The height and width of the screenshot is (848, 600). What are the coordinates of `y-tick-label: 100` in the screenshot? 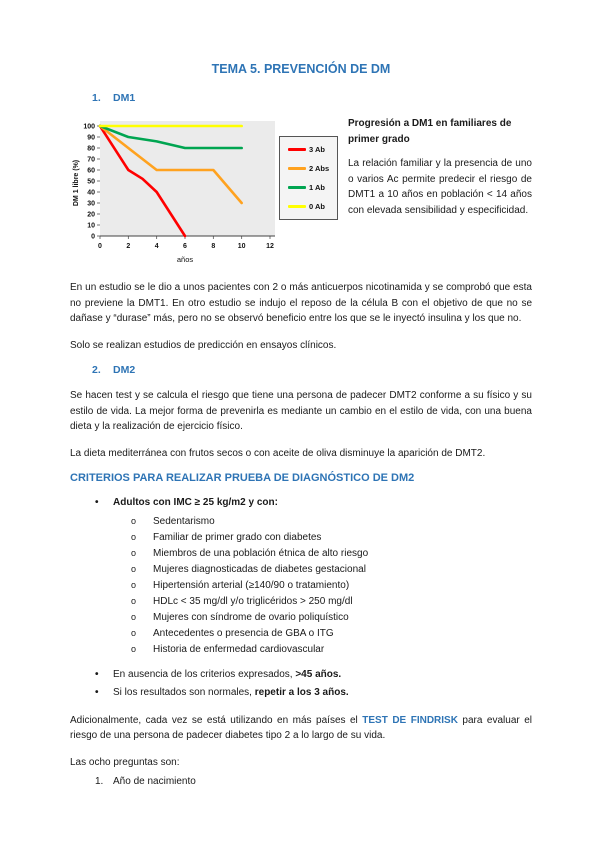 It's located at (89, 126).